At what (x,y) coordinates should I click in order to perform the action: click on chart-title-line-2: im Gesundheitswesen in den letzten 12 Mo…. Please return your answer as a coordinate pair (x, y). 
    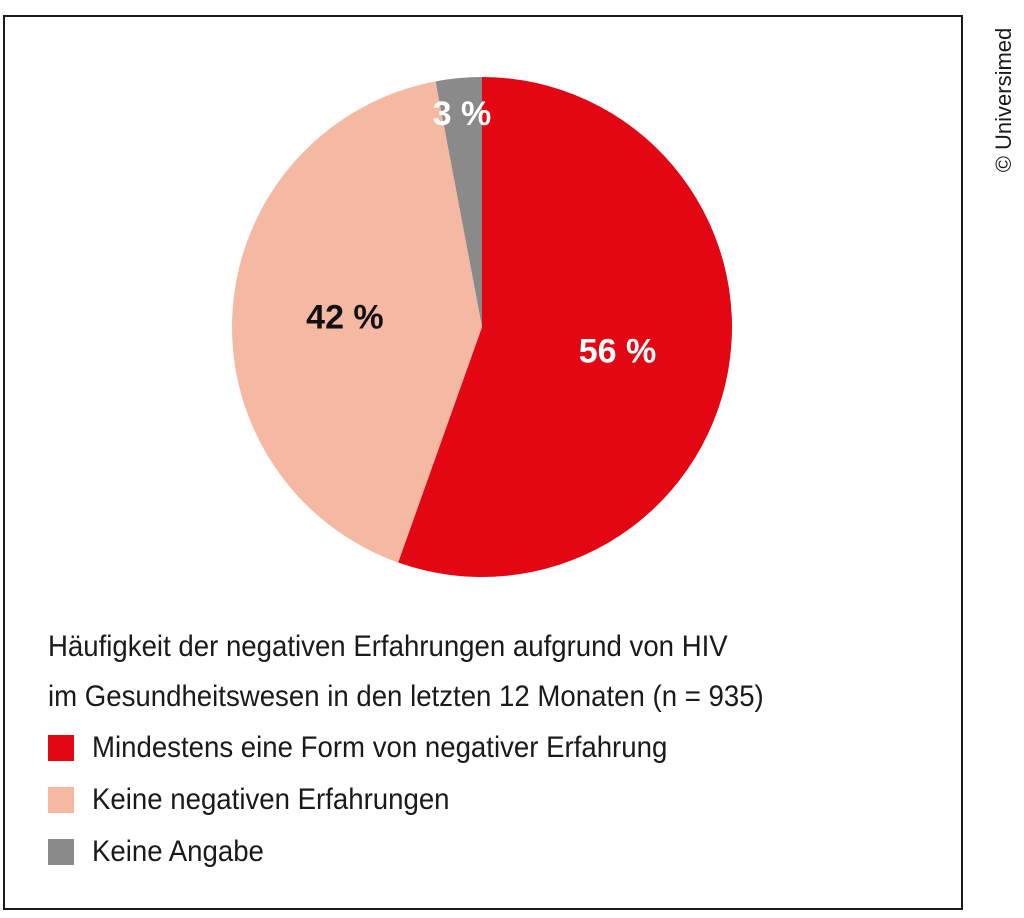
    Looking at the image, I should click on (406, 696).